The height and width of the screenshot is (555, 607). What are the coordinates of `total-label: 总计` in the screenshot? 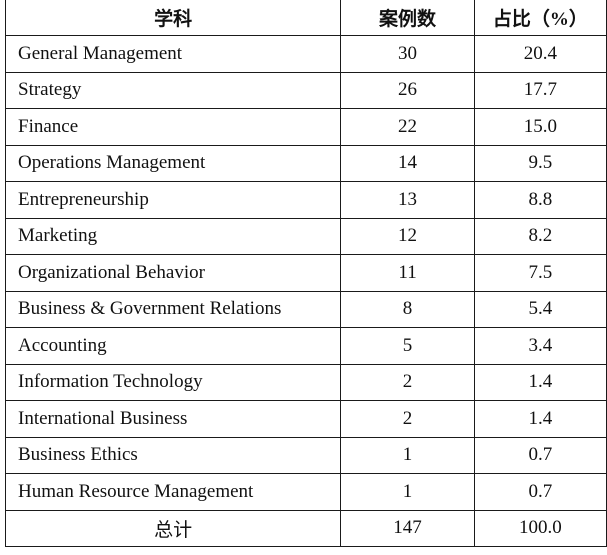 It's located at (173, 528).